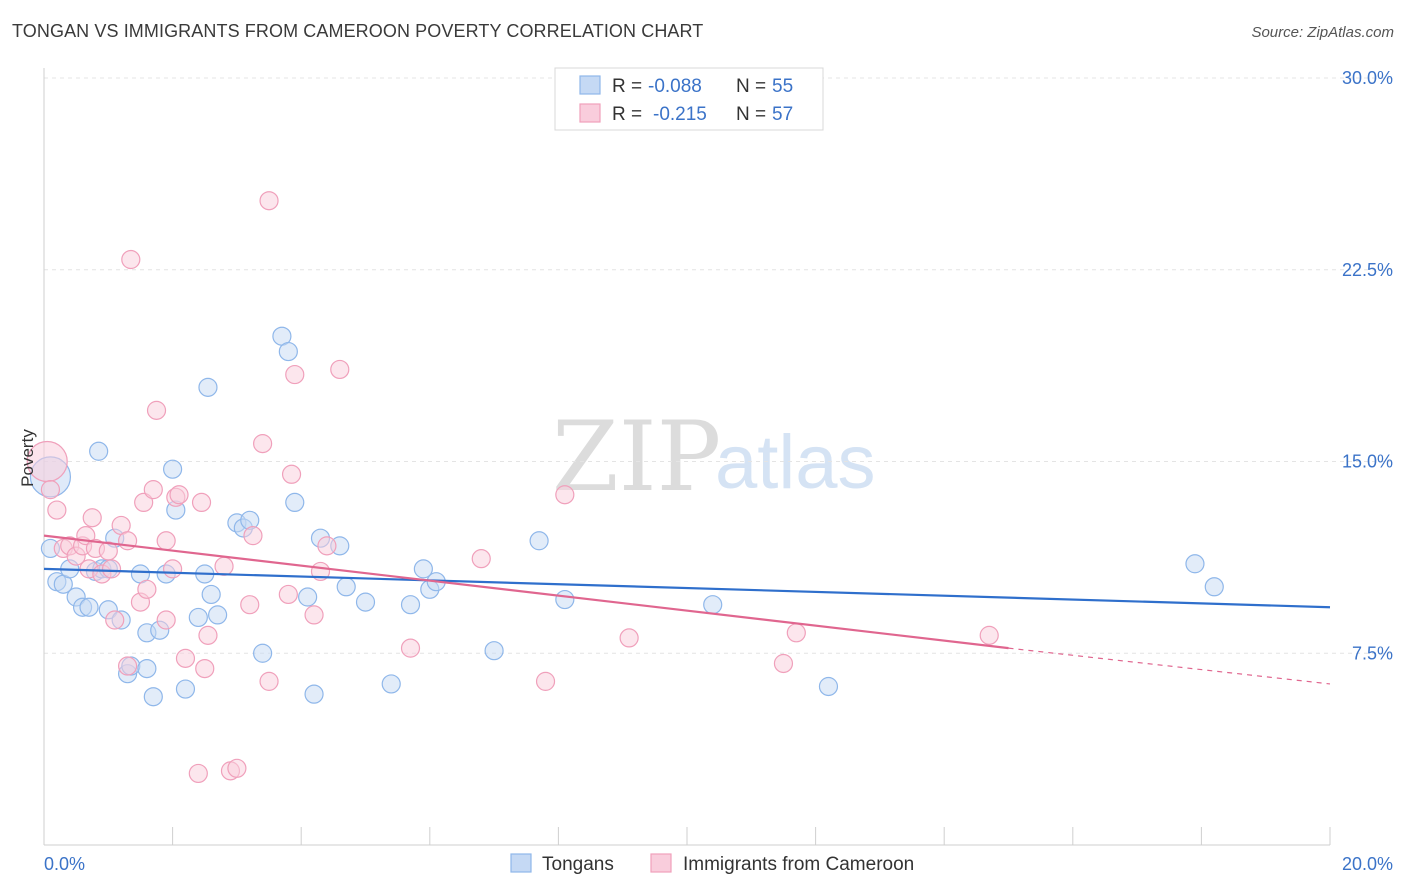 The image size is (1406, 892). I want to click on x-ticks, so click(687, 836).